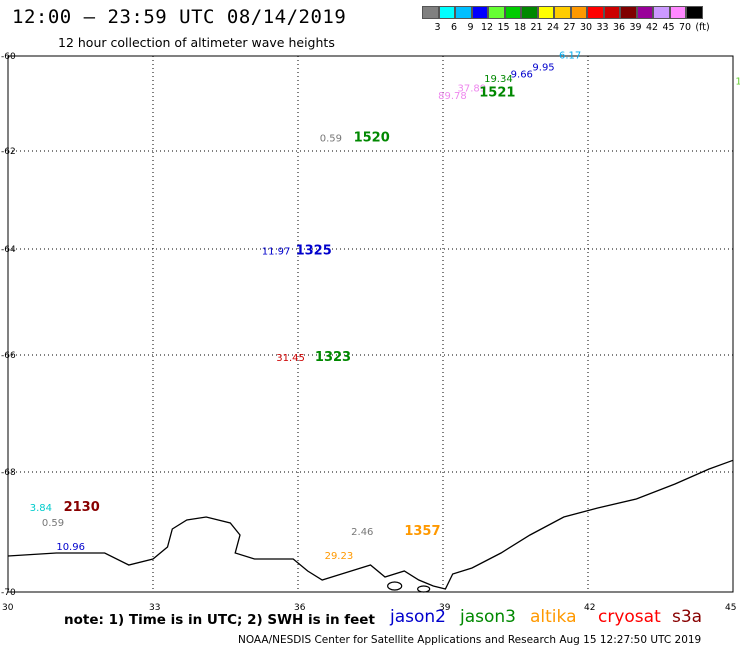 This screenshot has width=740, height=650. Describe the element at coordinates (290, 358) in the screenshot. I see `wave-height-value: 31.45` at that location.